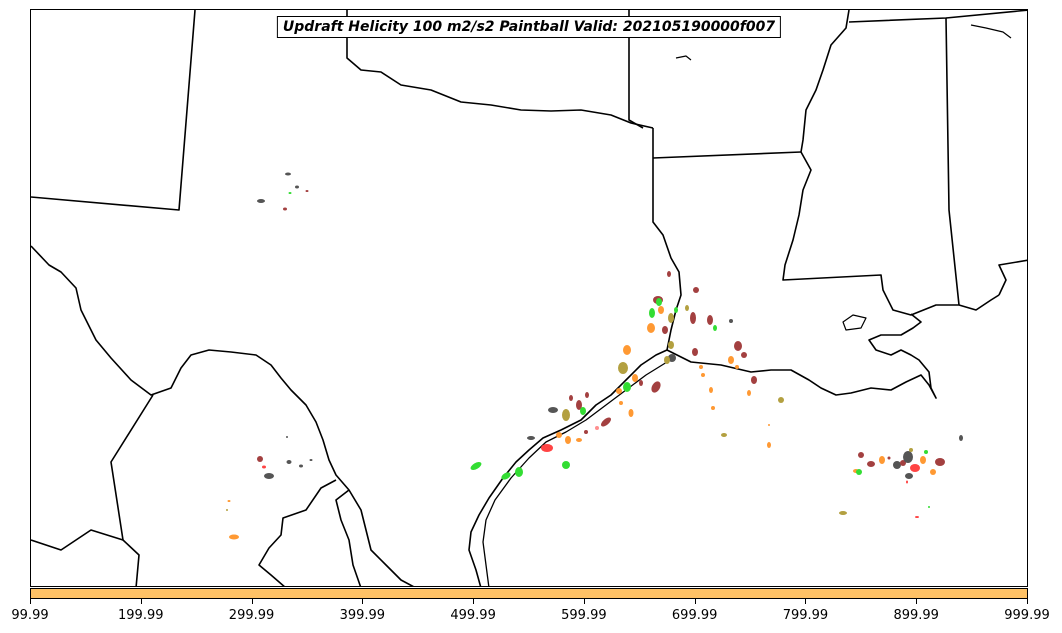 This screenshot has width=1062, height=633. I want to click on colorbar-tick-label: 699.99, so click(694, 615).